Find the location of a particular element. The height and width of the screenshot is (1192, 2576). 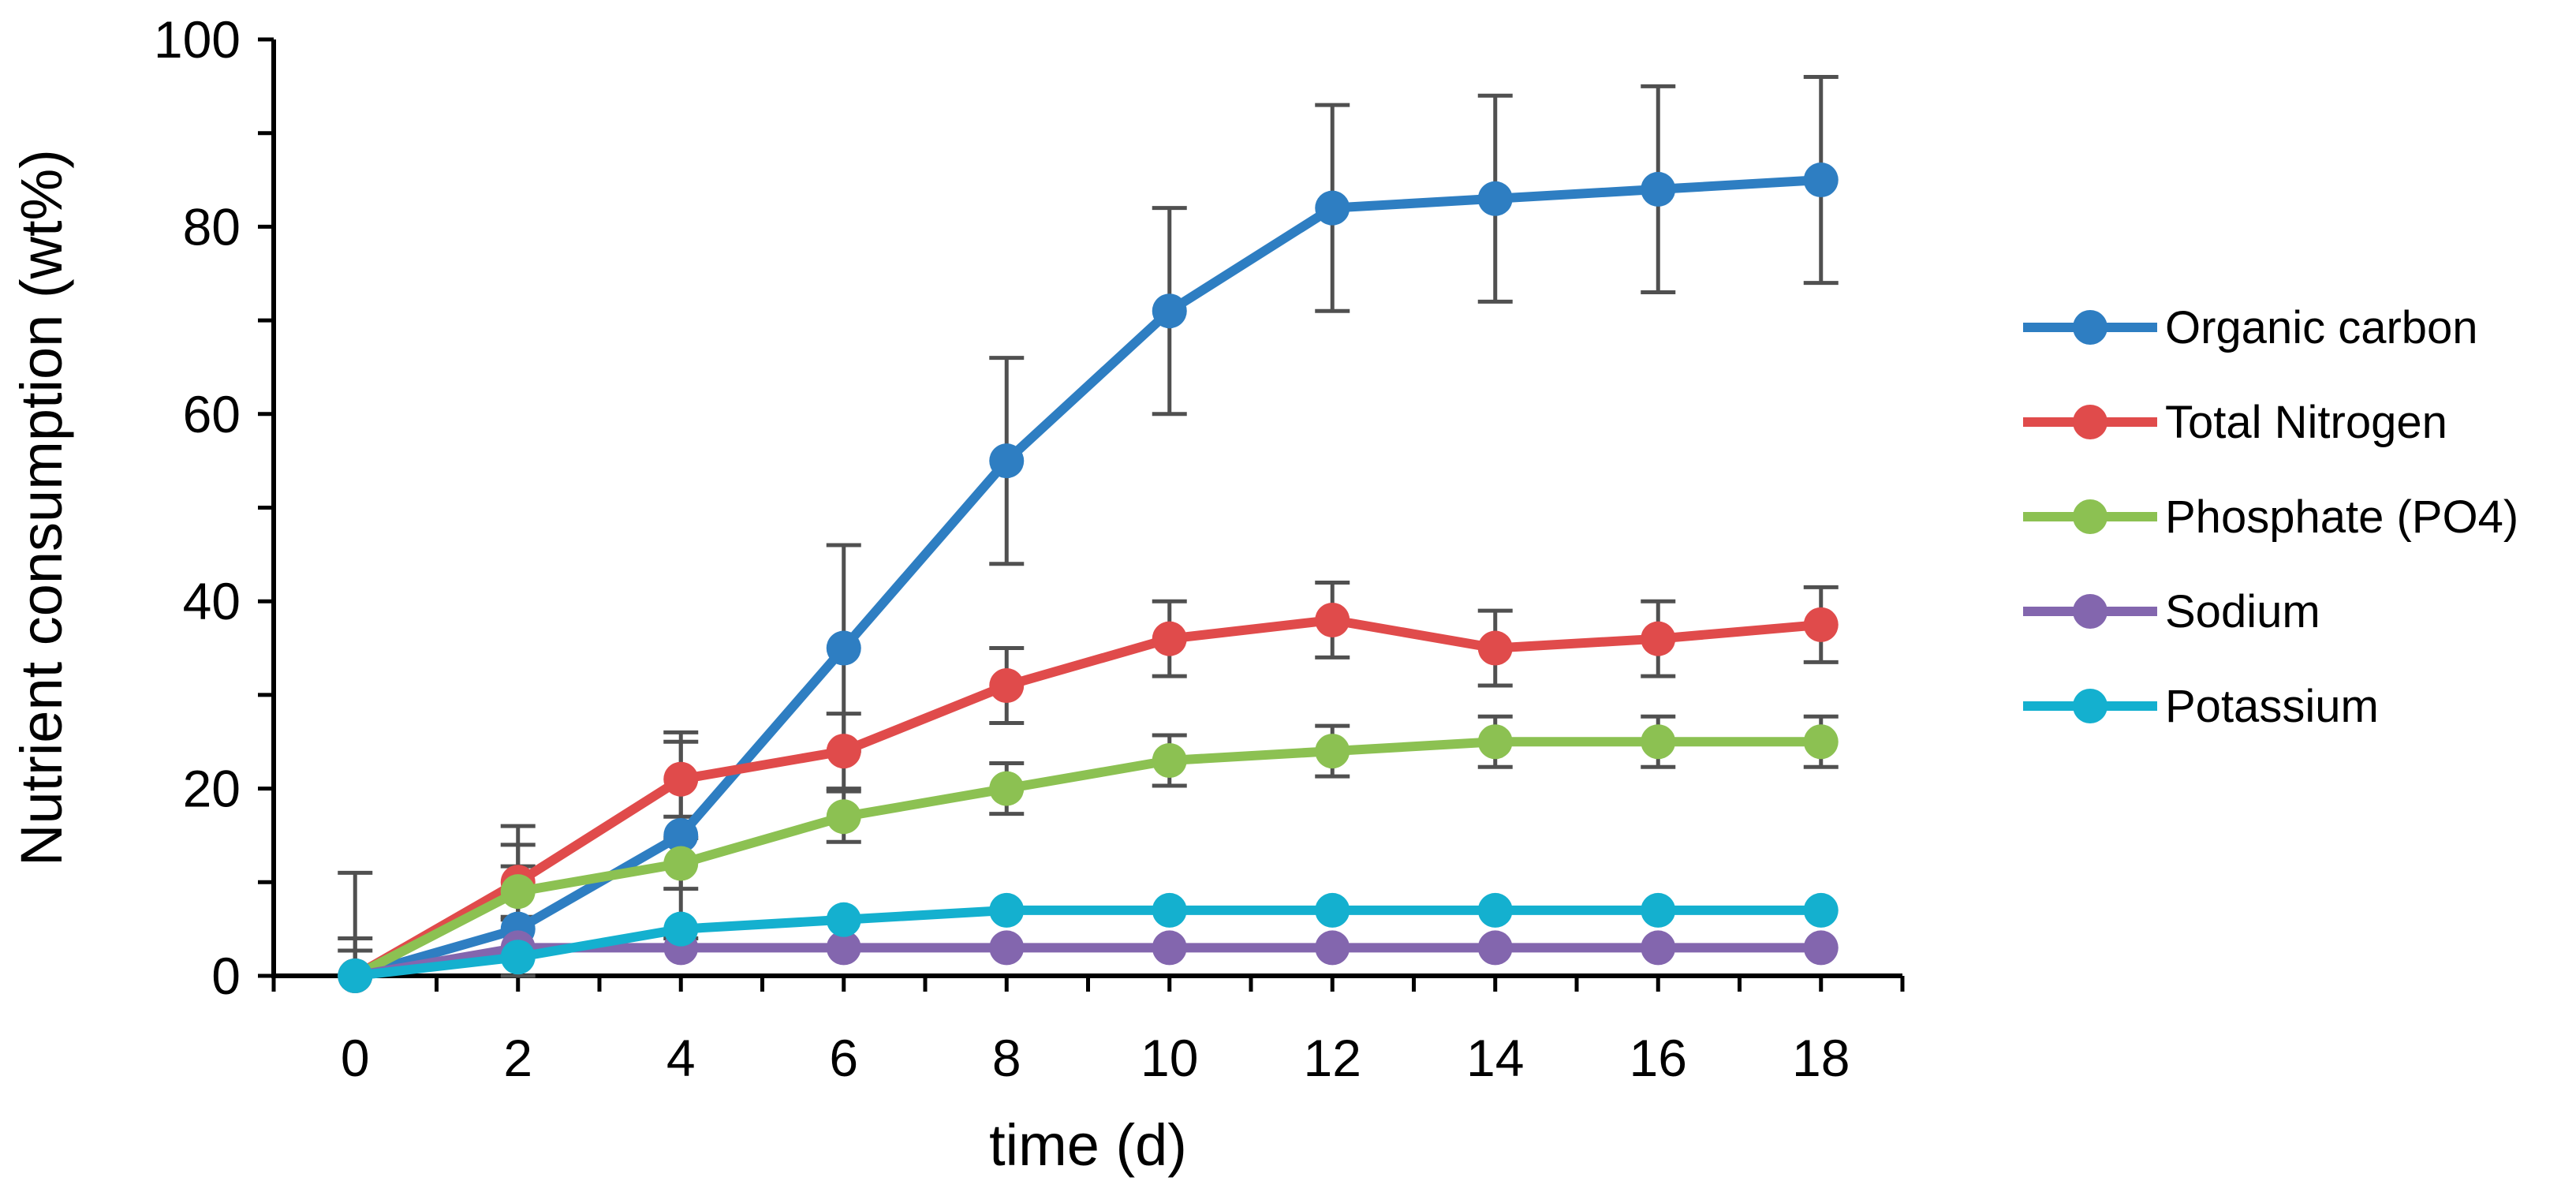

x-tick-label: 18 is located at coordinates (1821, 1058).